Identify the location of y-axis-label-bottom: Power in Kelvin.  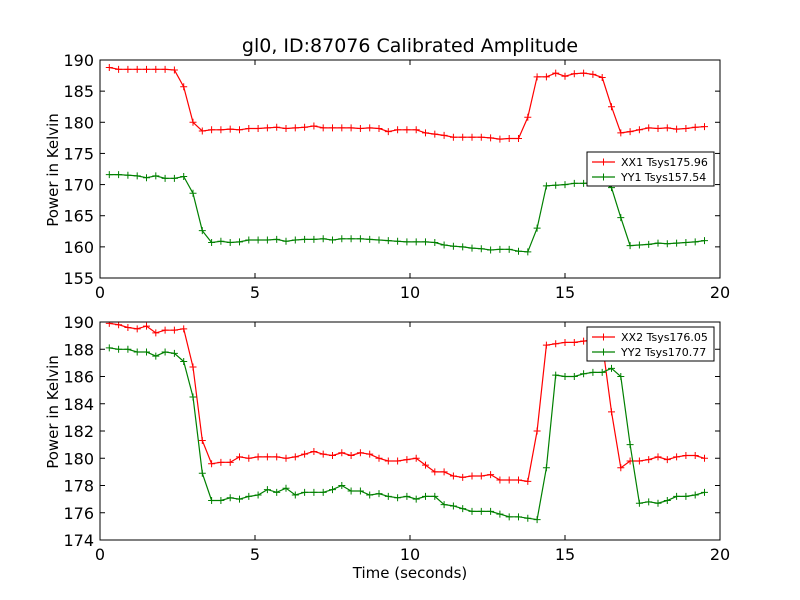
(53, 412).